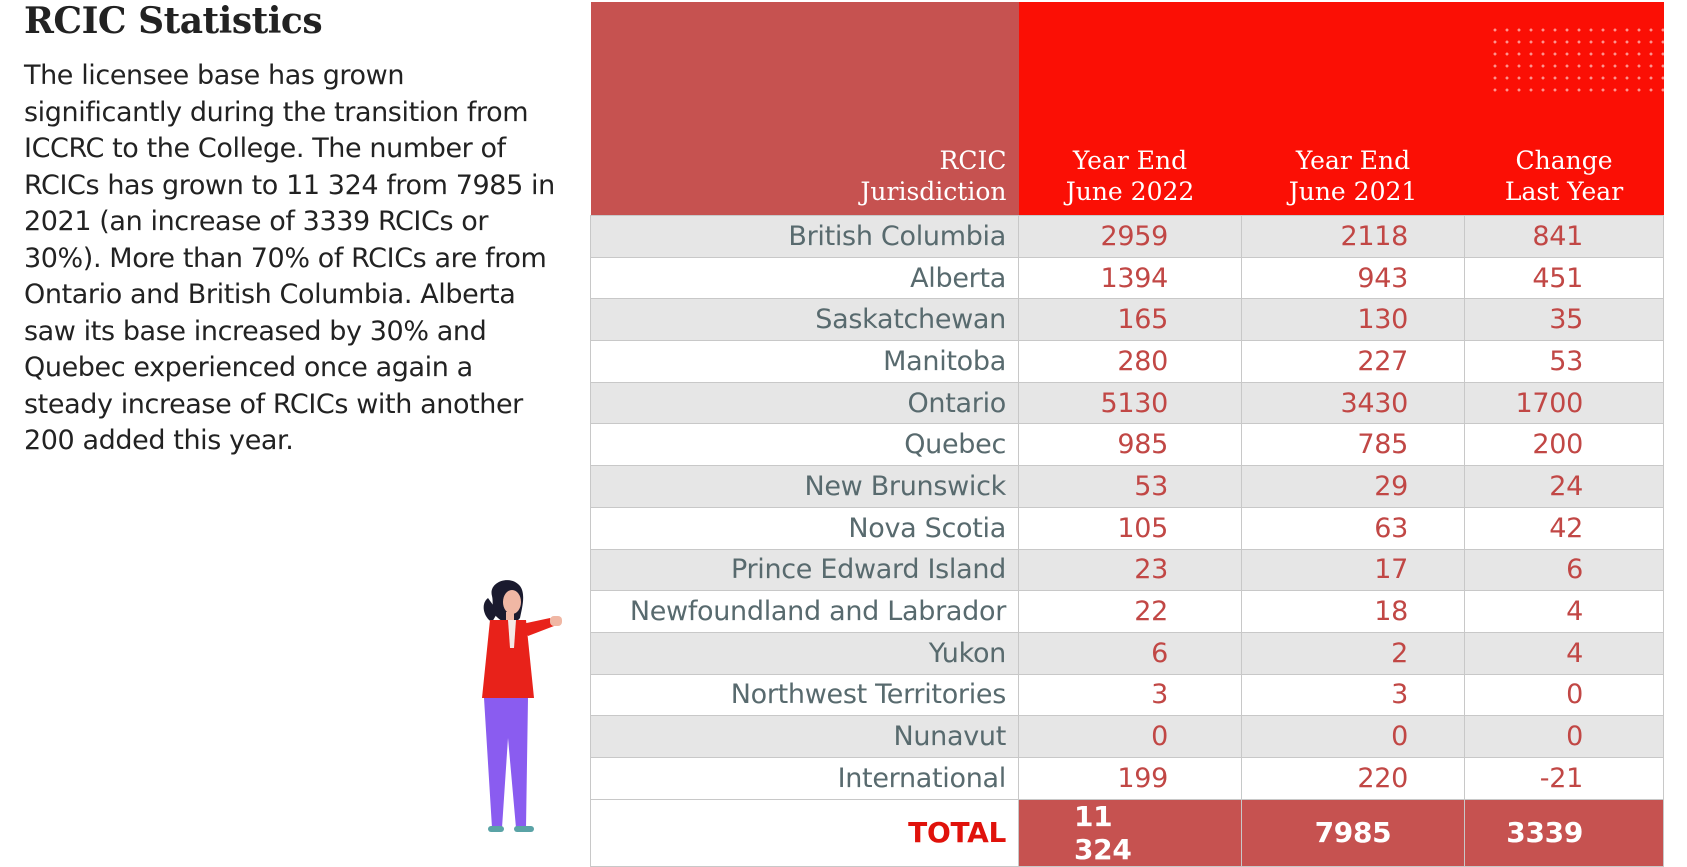 This screenshot has height=867, width=1687. What do you see at coordinates (1576, 59) in the screenshot?
I see `dot-pattern-decoration` at bounding box center [1576, 59].